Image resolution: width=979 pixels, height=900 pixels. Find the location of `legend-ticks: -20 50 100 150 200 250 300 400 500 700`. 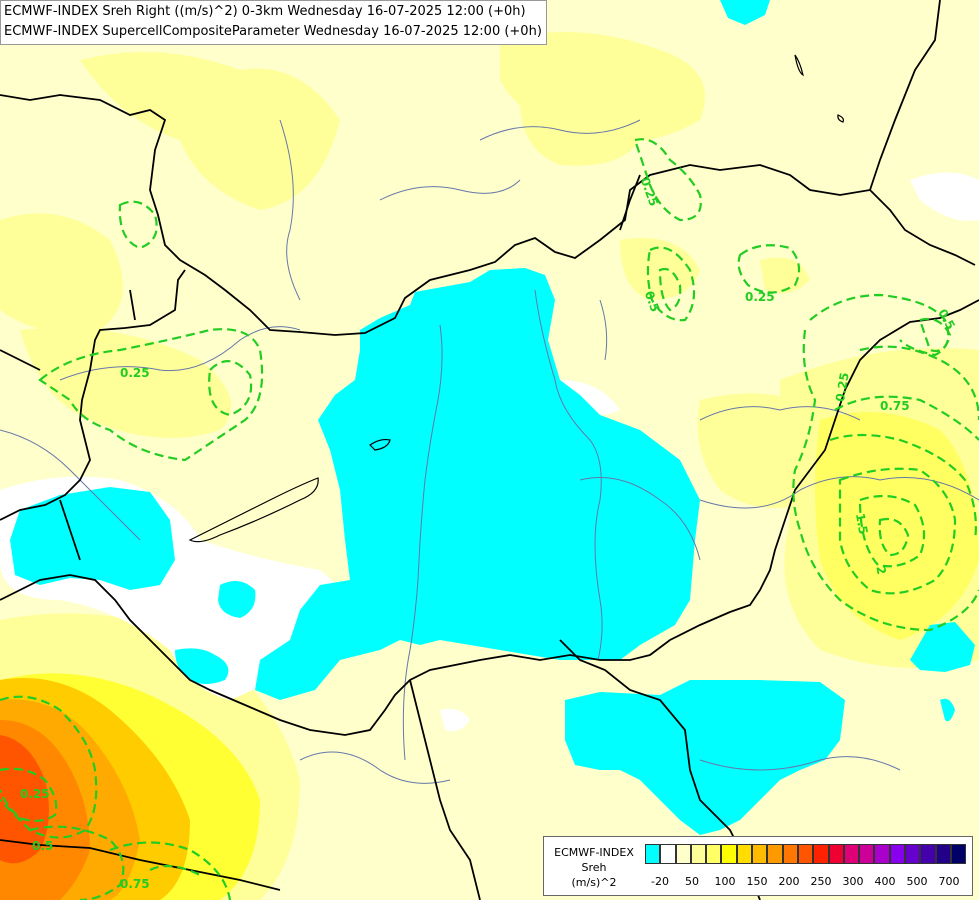

legend-ticks: -20 50 100 150 200 250 300 400 500 700 is located at coordinates (807, 883).